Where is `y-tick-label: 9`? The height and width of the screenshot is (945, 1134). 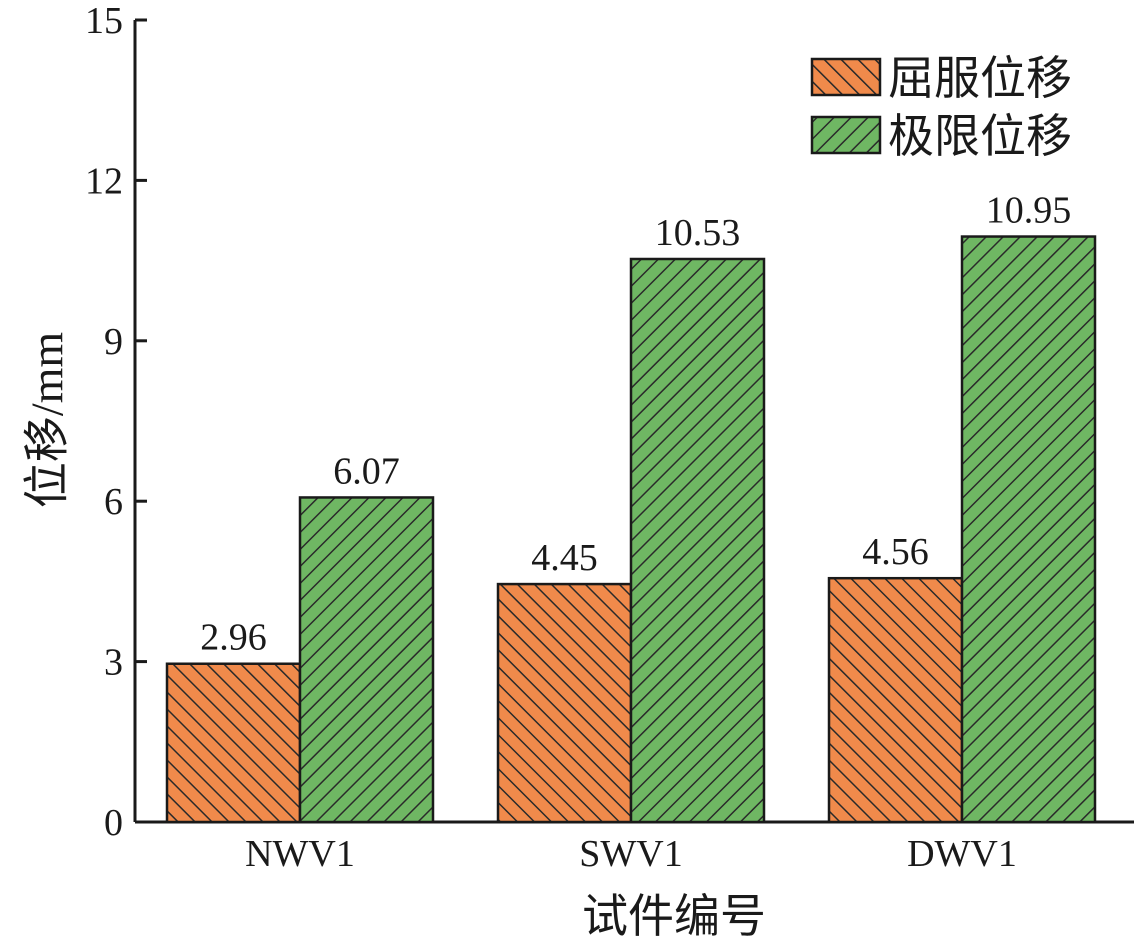
y-tick-label: 9 is located at coordinates (113, 342).